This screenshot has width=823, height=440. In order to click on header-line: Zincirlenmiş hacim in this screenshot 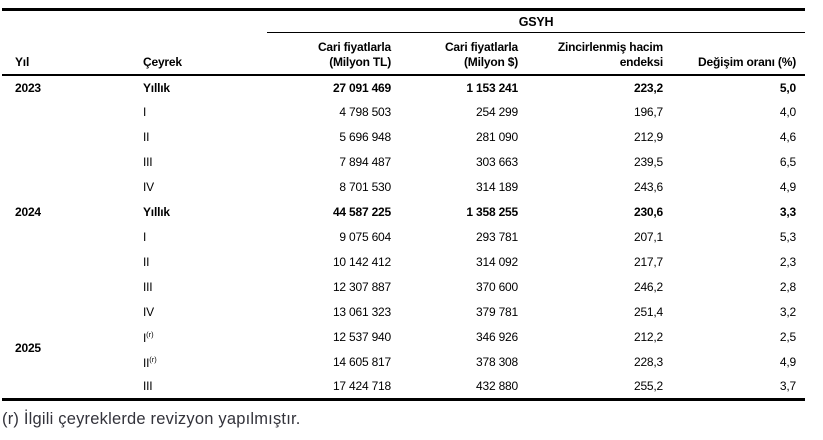, I will do `click(610, 46)`.